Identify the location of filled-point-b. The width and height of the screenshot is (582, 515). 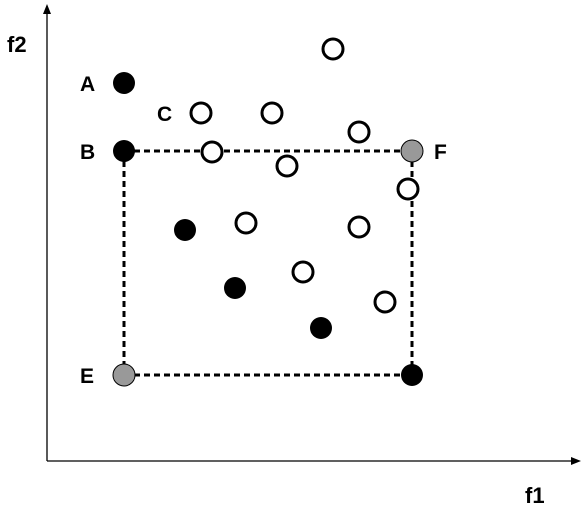
(124, 151).